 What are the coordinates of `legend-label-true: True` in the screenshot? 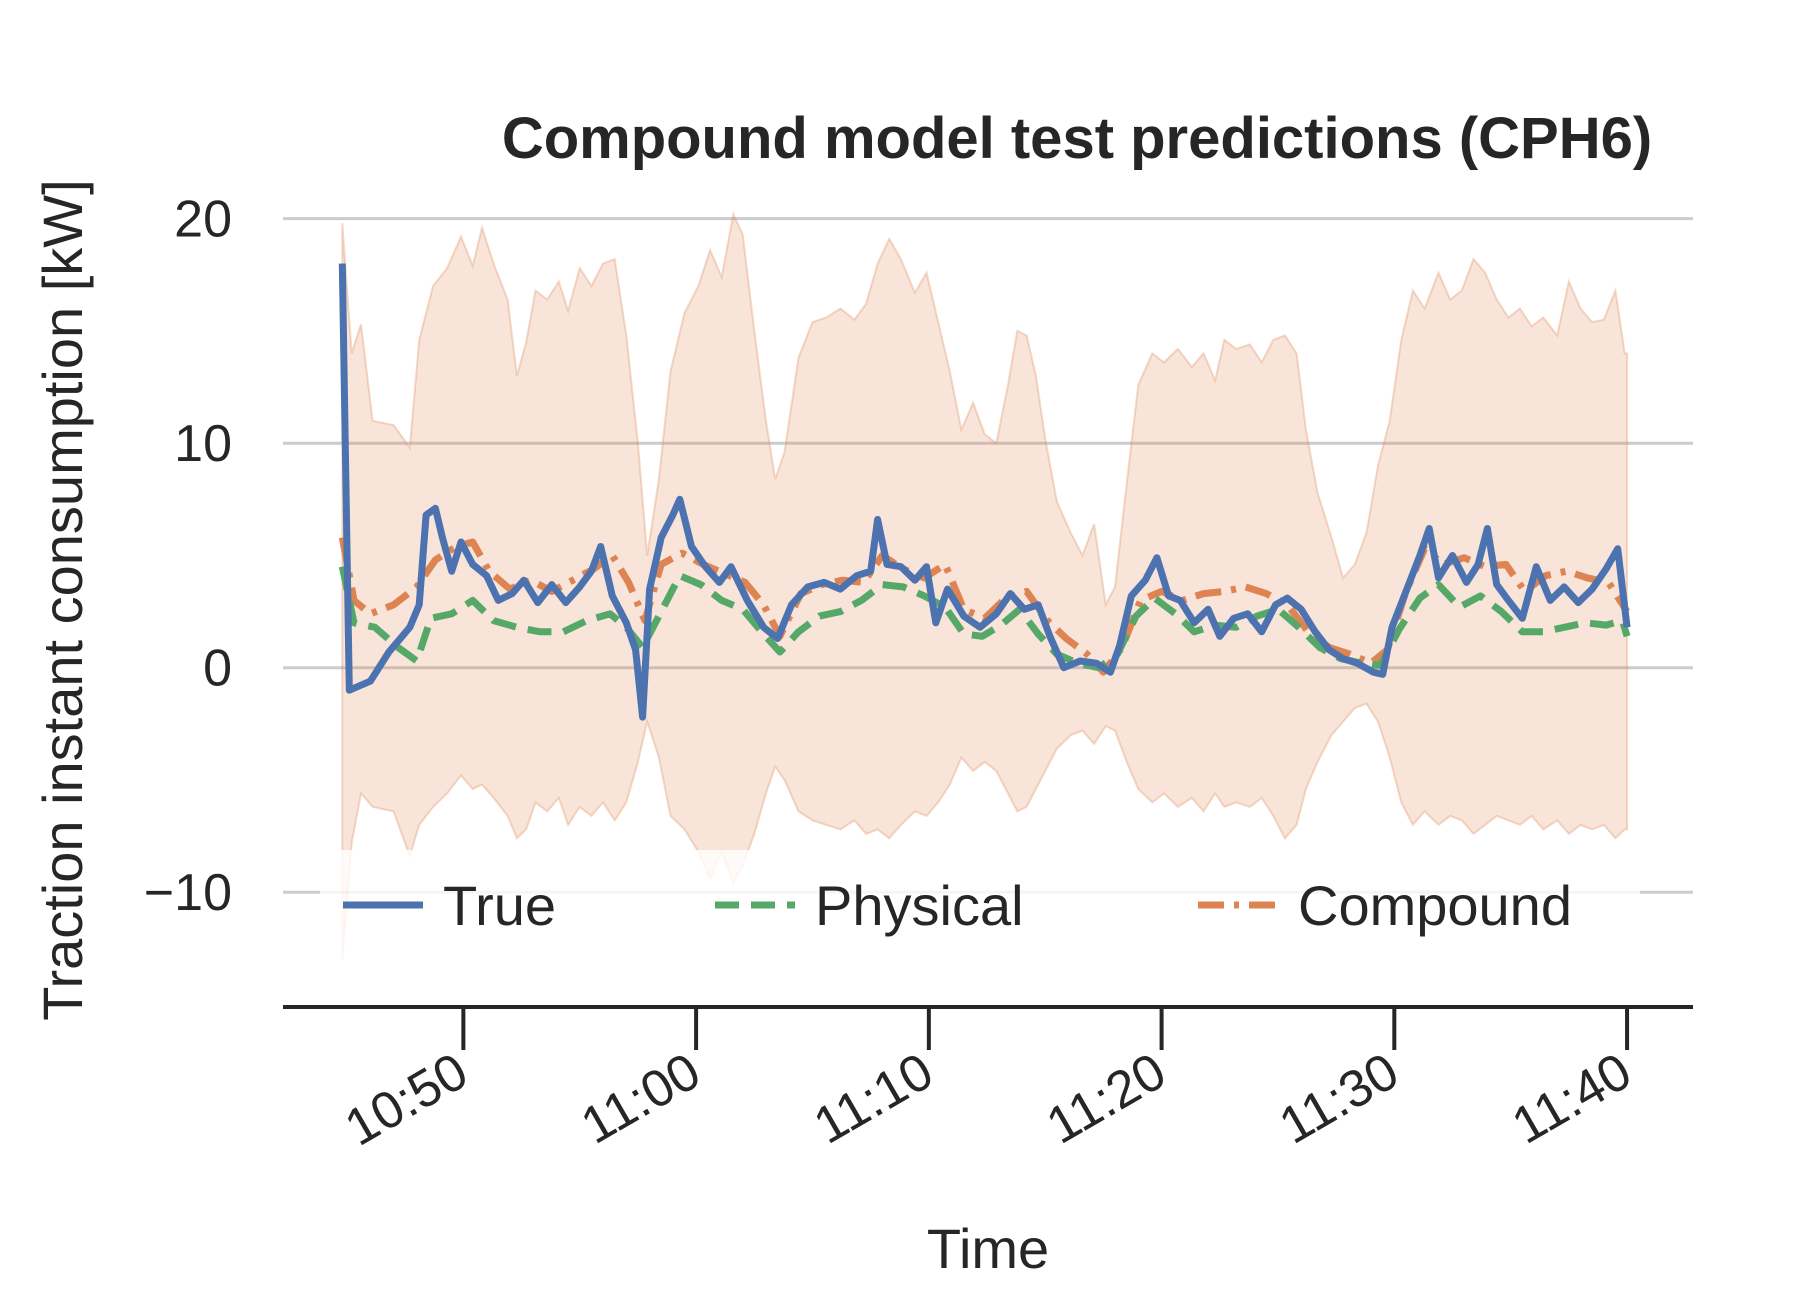 It's located at (499, 905).